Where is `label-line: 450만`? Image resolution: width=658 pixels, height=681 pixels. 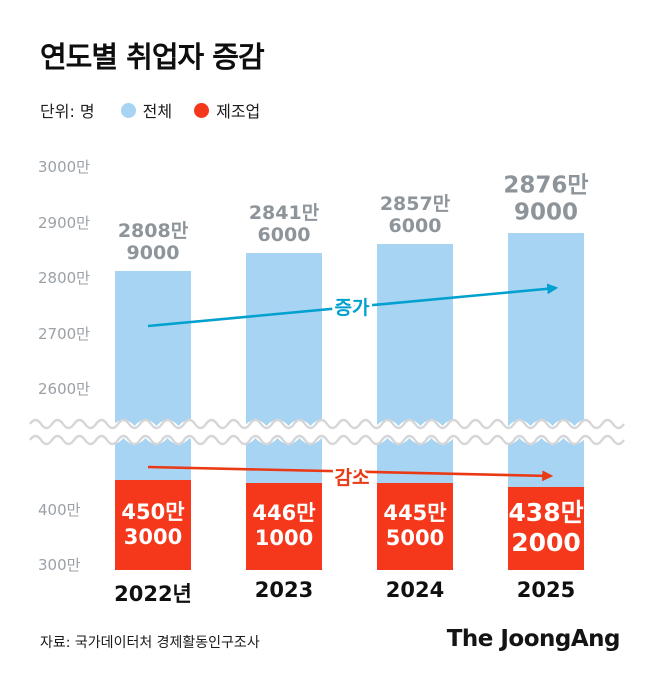
label-line: 450만 is located at coordinates (153, 511).